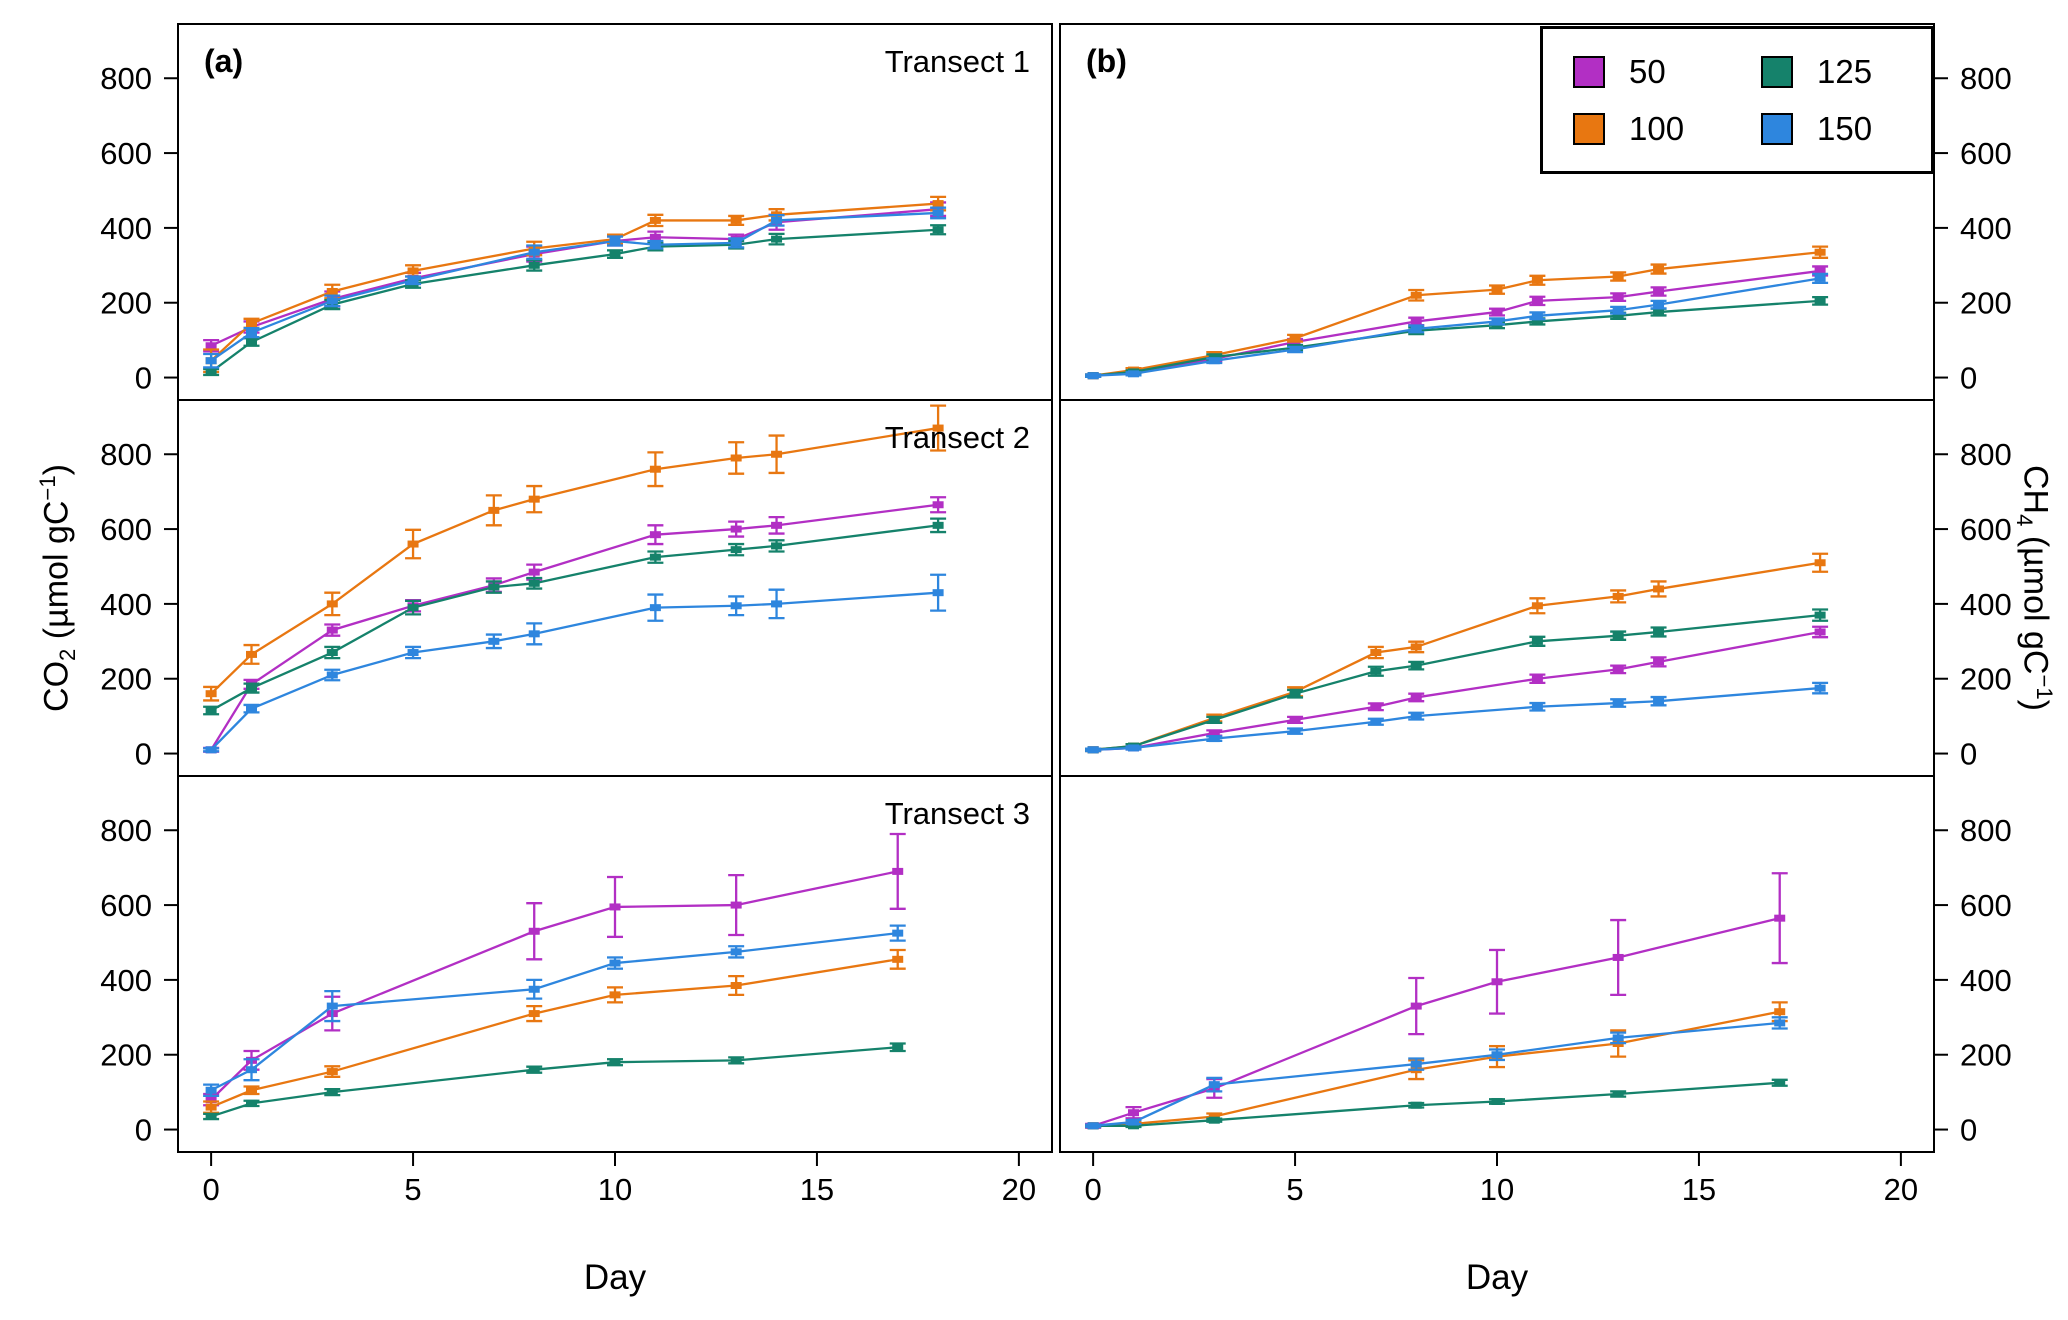 The width and height of the screenshot is (2068, 1320). Describe the element at coordinates (1901, 1189) in the screenshot. I see `x-tick-label: 20` at that location.